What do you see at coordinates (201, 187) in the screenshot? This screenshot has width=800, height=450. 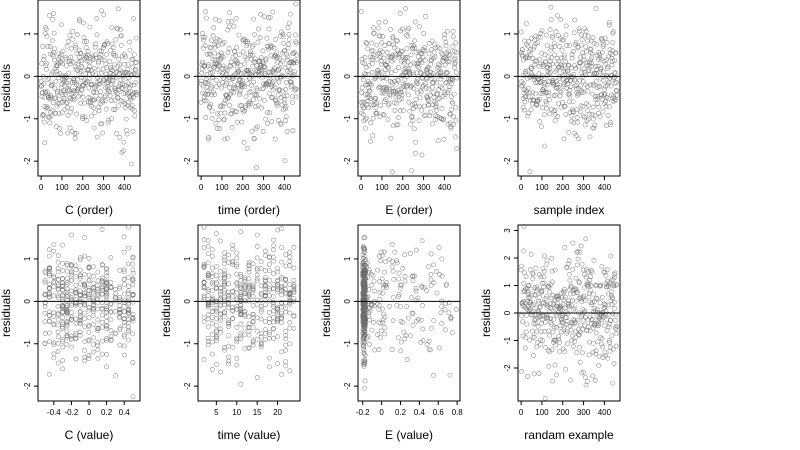 I see `x-tick-label: 0` at bounding box center [201, 187].